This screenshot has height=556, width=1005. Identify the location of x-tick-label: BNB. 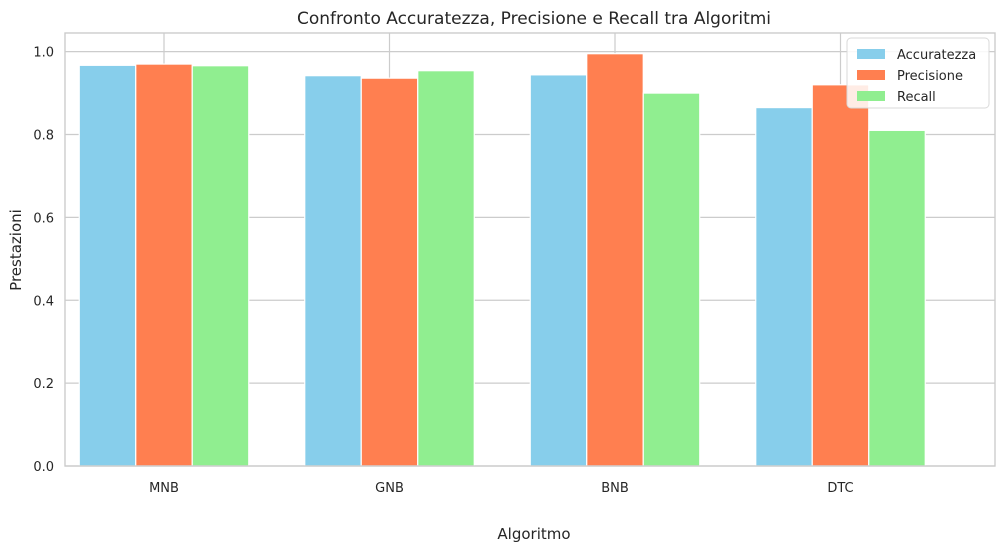
(615, 488).